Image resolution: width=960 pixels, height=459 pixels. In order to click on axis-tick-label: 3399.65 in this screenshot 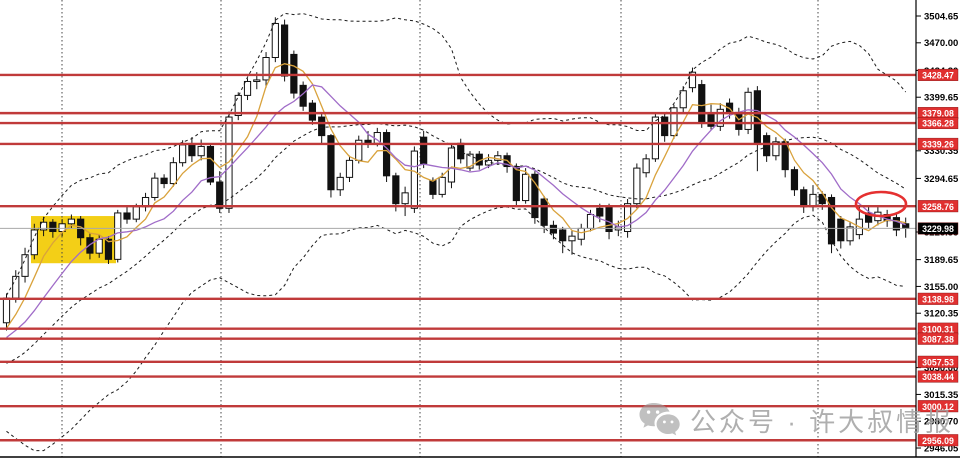, I will do `click(941, 98)`.